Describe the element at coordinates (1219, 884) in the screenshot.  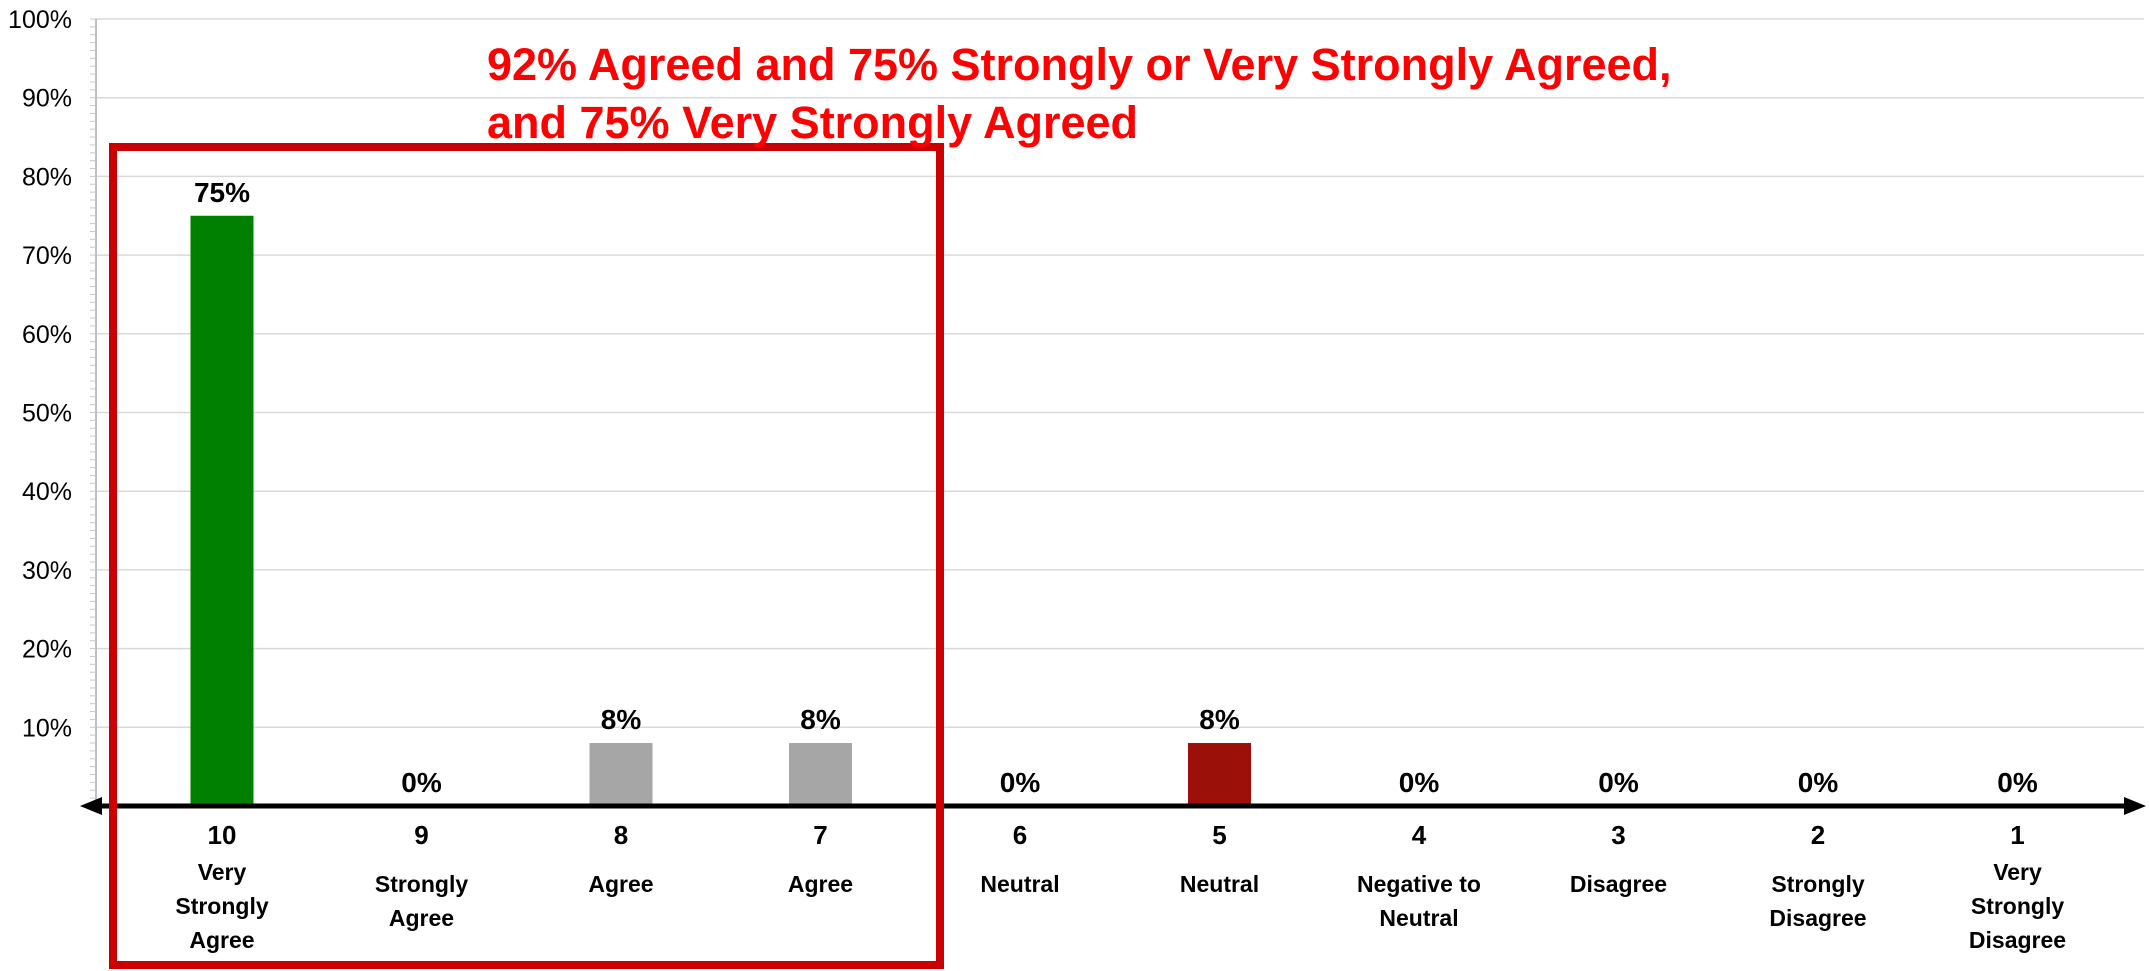
I see `x-category-label-5: Neutral` at that location.